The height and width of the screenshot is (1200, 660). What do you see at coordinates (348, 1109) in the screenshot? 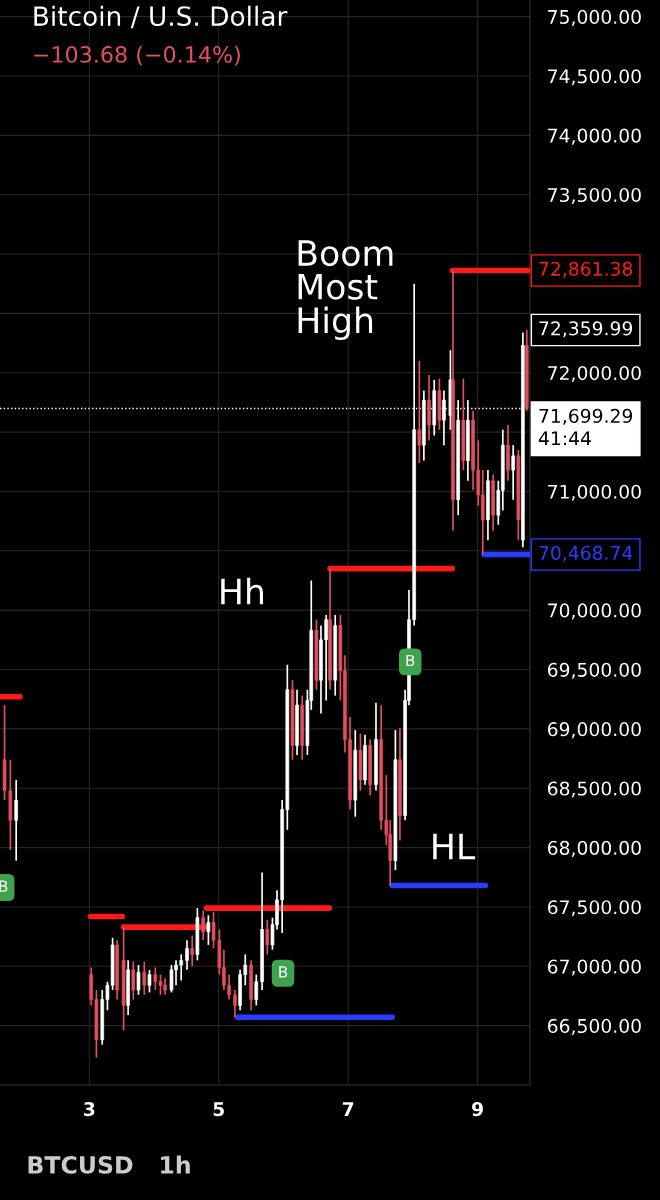
I see `x-tick-label: 7` at bounding box center [348, 1109].